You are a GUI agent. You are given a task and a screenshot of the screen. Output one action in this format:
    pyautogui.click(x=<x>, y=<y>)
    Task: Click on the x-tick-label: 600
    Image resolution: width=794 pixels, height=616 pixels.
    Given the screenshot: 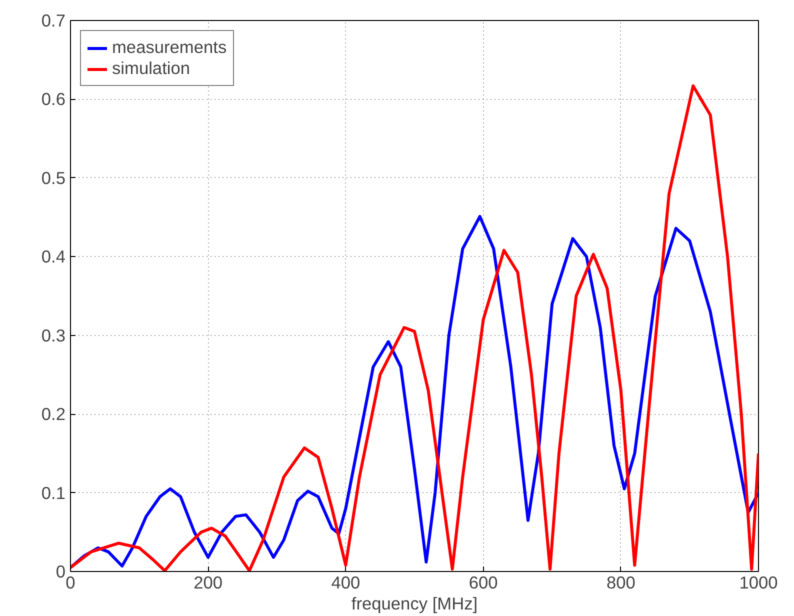 What is the action you would take?
    pyautogui.click(x=483, y=582)
    